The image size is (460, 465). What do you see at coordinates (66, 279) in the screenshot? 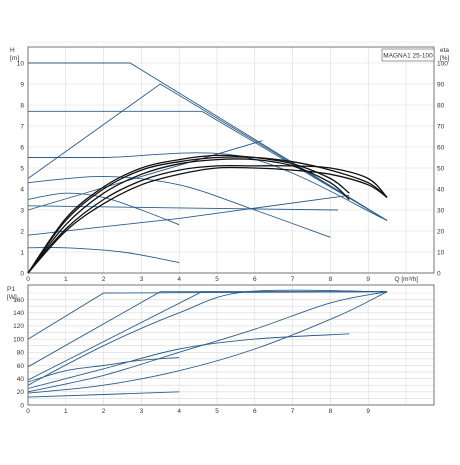
I see `head-x-tick-label: 1` at bounding box center [66, 279].